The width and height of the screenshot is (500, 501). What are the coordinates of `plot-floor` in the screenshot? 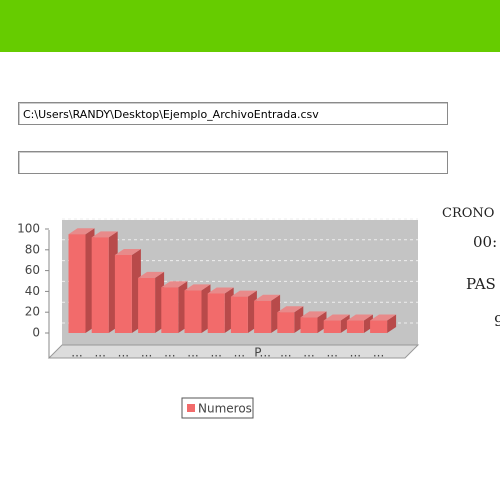 It's located at (233, 351).